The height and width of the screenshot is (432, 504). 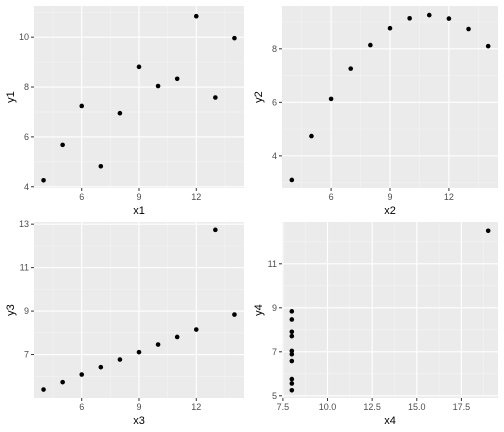 I want to click on panel-2-y-axis-title: y2, so click(x=259, y=97).